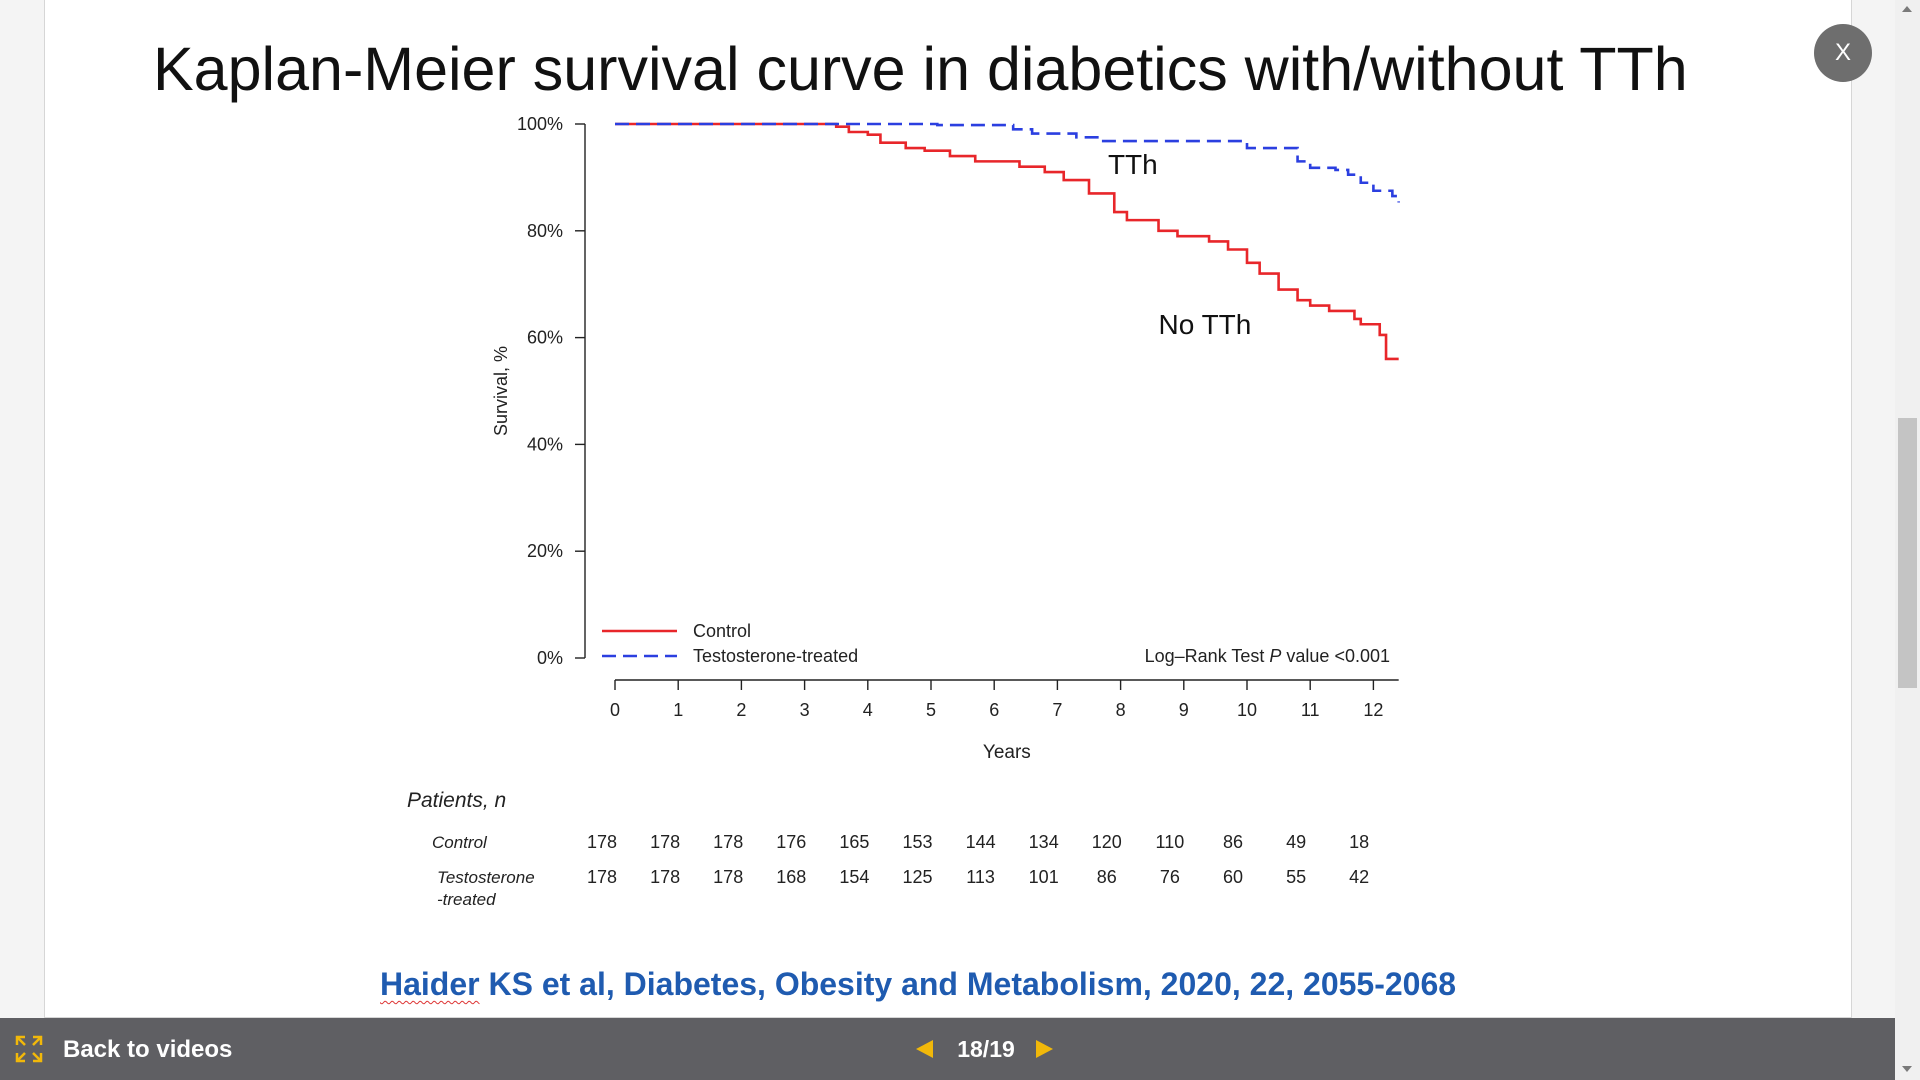 The height and width of the screenshot is (1080, 1920). I want to click on x-tick-label: 0, so click(615, 710).